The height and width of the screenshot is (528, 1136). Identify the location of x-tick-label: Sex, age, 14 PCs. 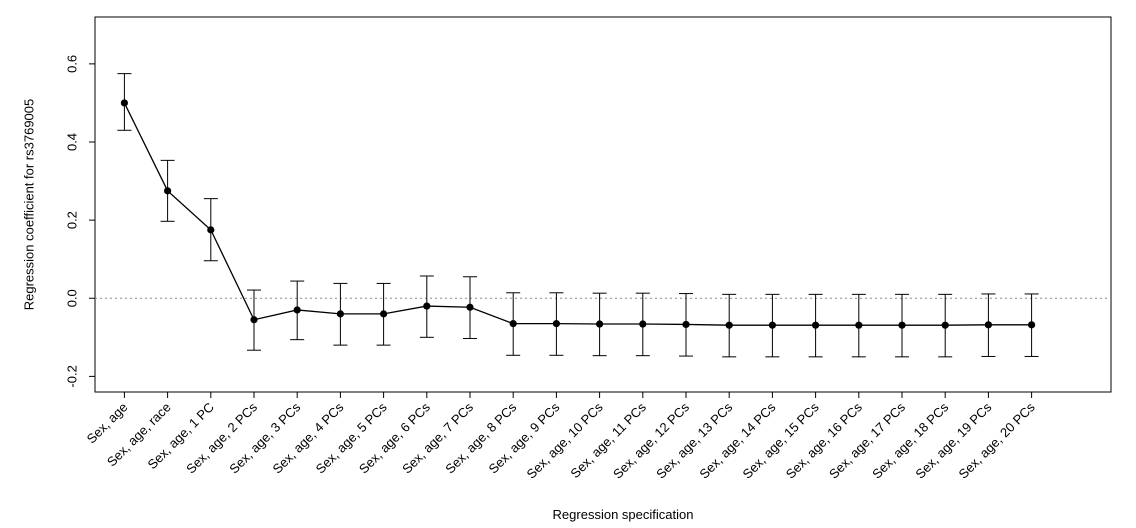
(737, 440).